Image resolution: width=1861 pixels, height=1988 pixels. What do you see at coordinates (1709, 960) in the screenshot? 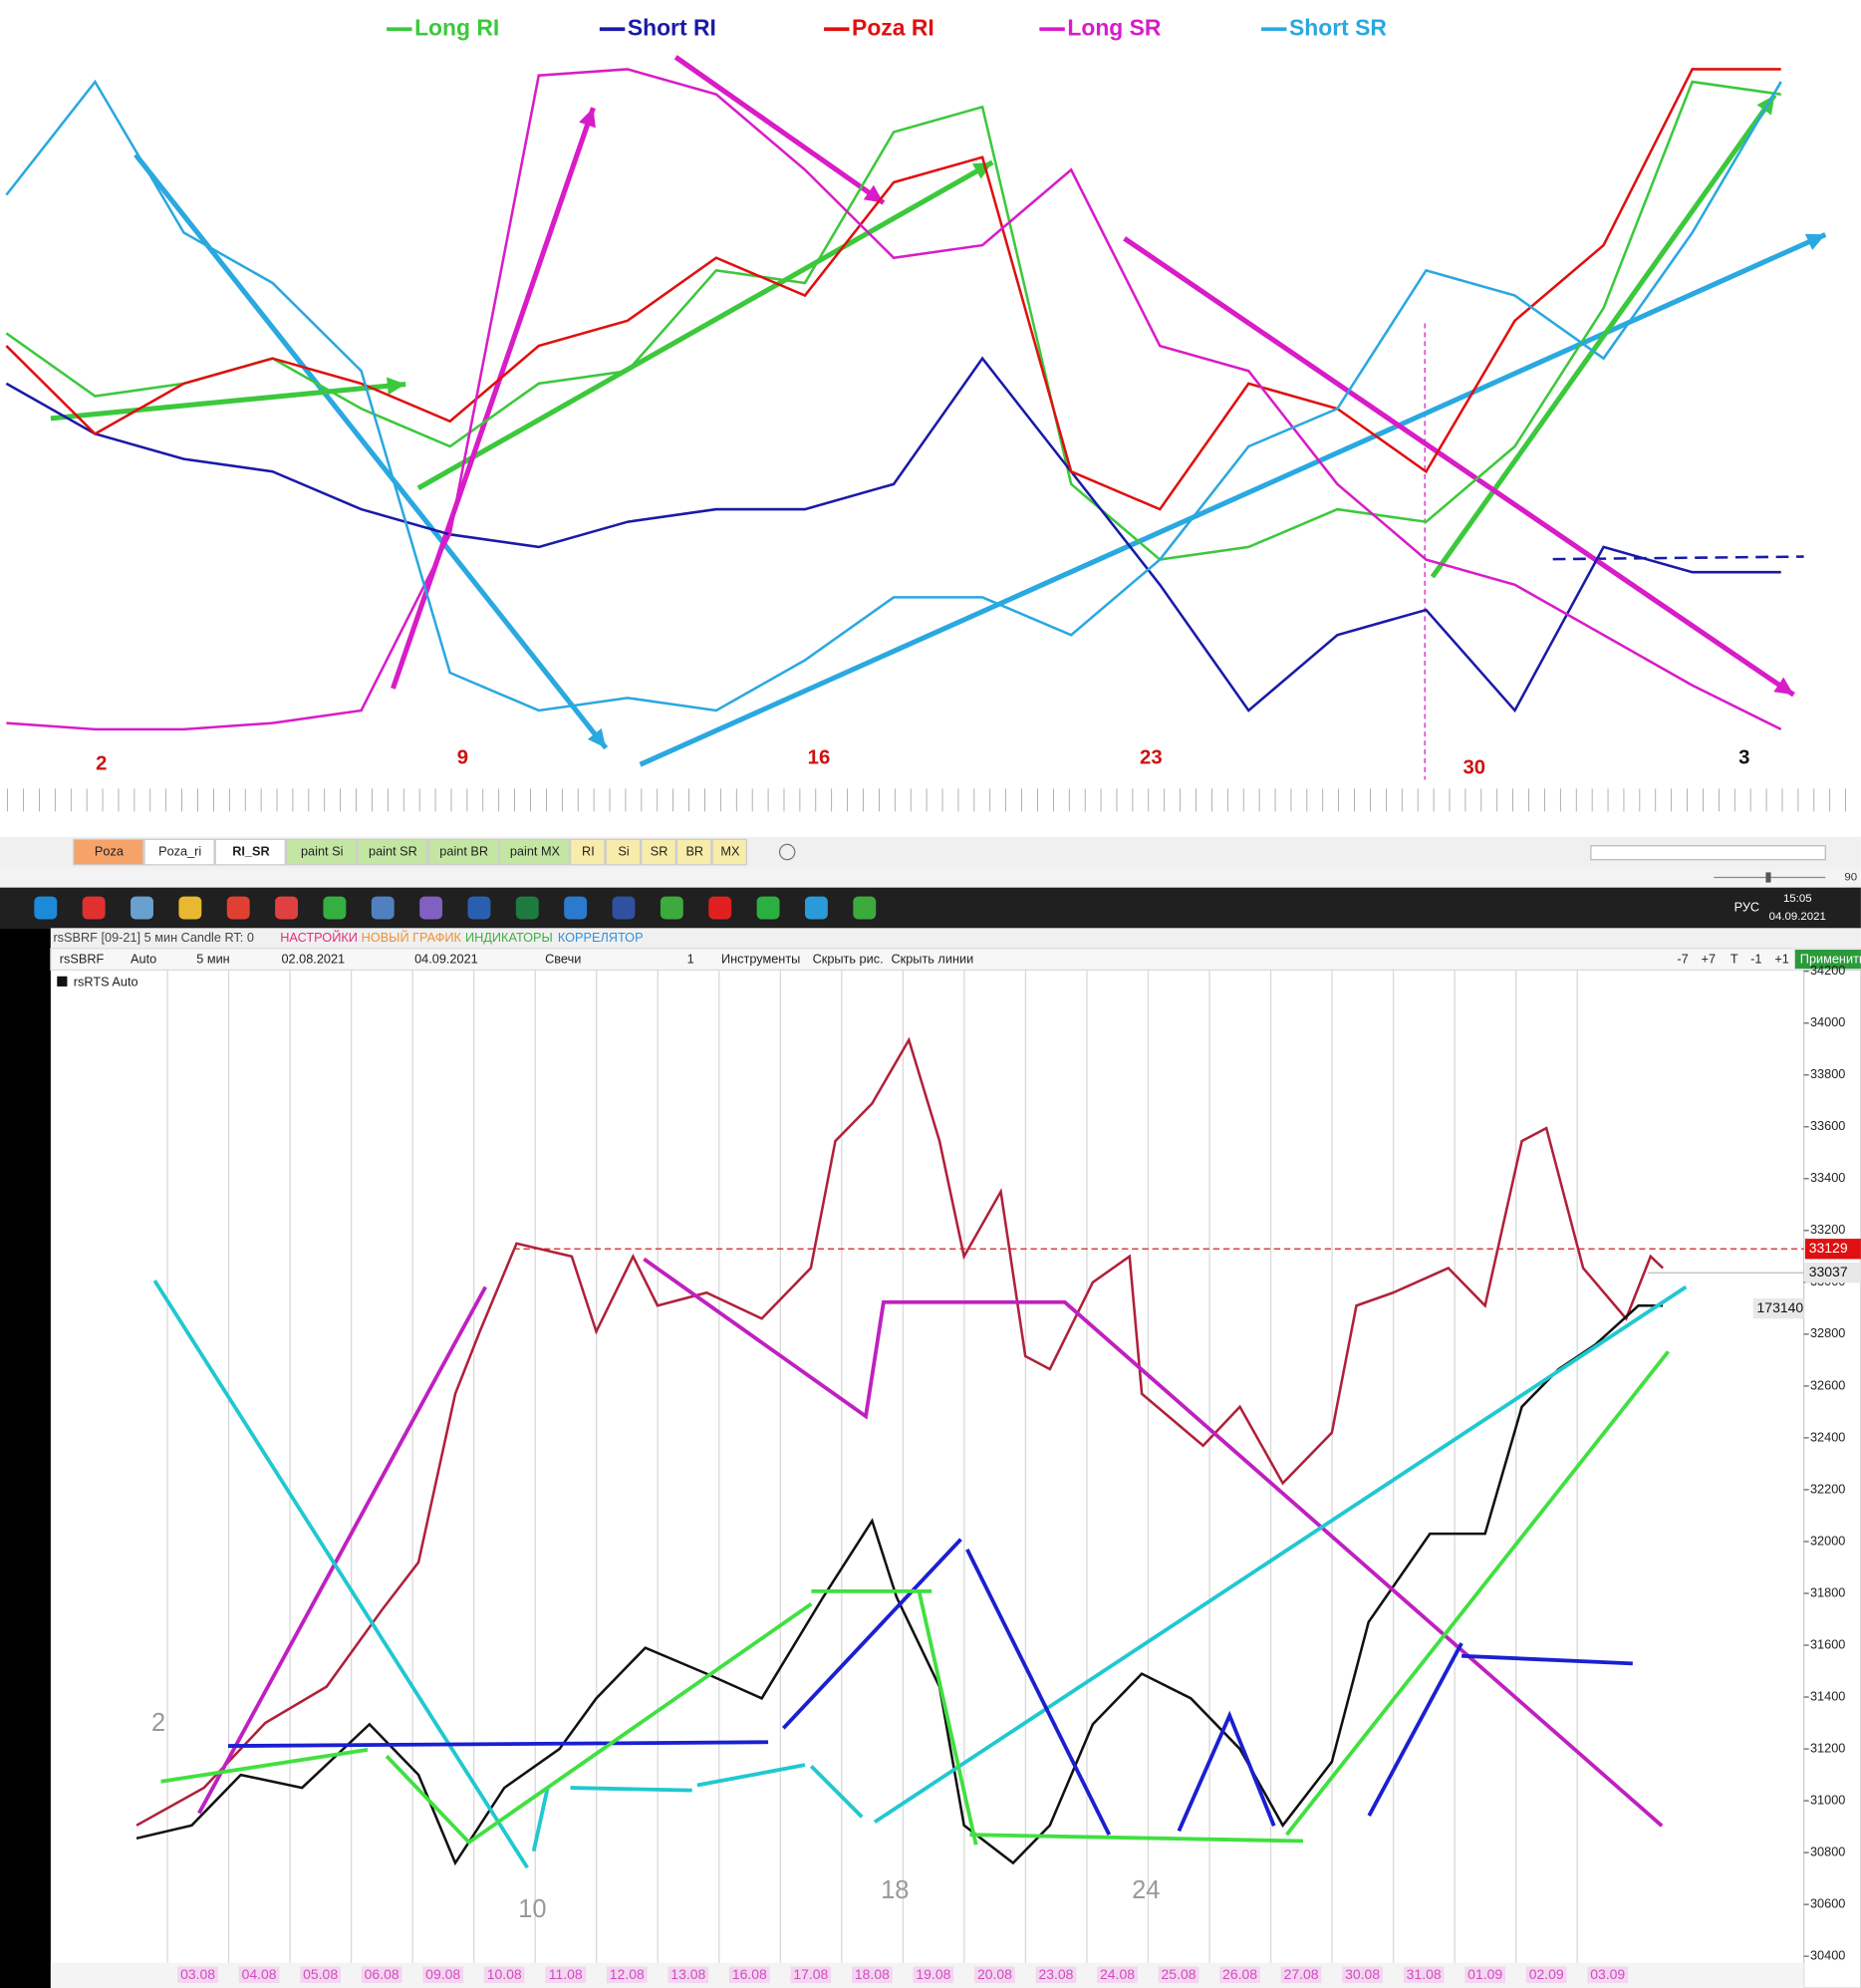
I see `toolbar-field: +7` at bounding box center [1709, 960].